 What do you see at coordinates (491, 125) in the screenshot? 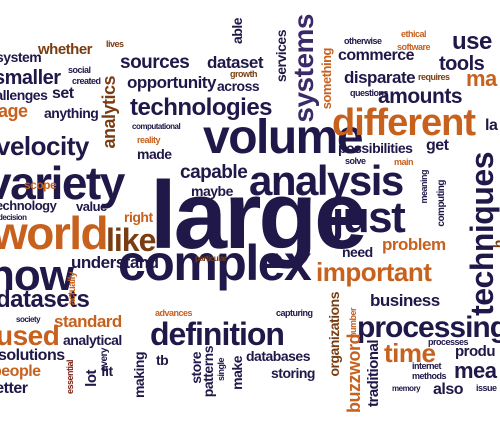
I see `word-la: la` at bounding box center [491, 125].